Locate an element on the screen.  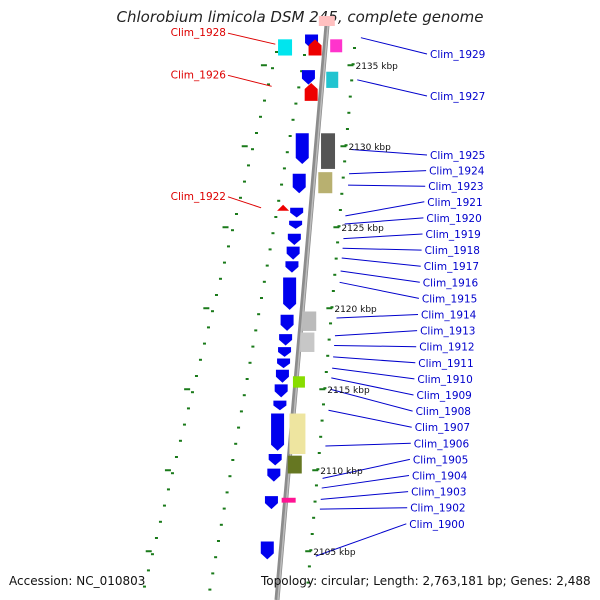
genome-backbone is located at coordinates (302, 309).